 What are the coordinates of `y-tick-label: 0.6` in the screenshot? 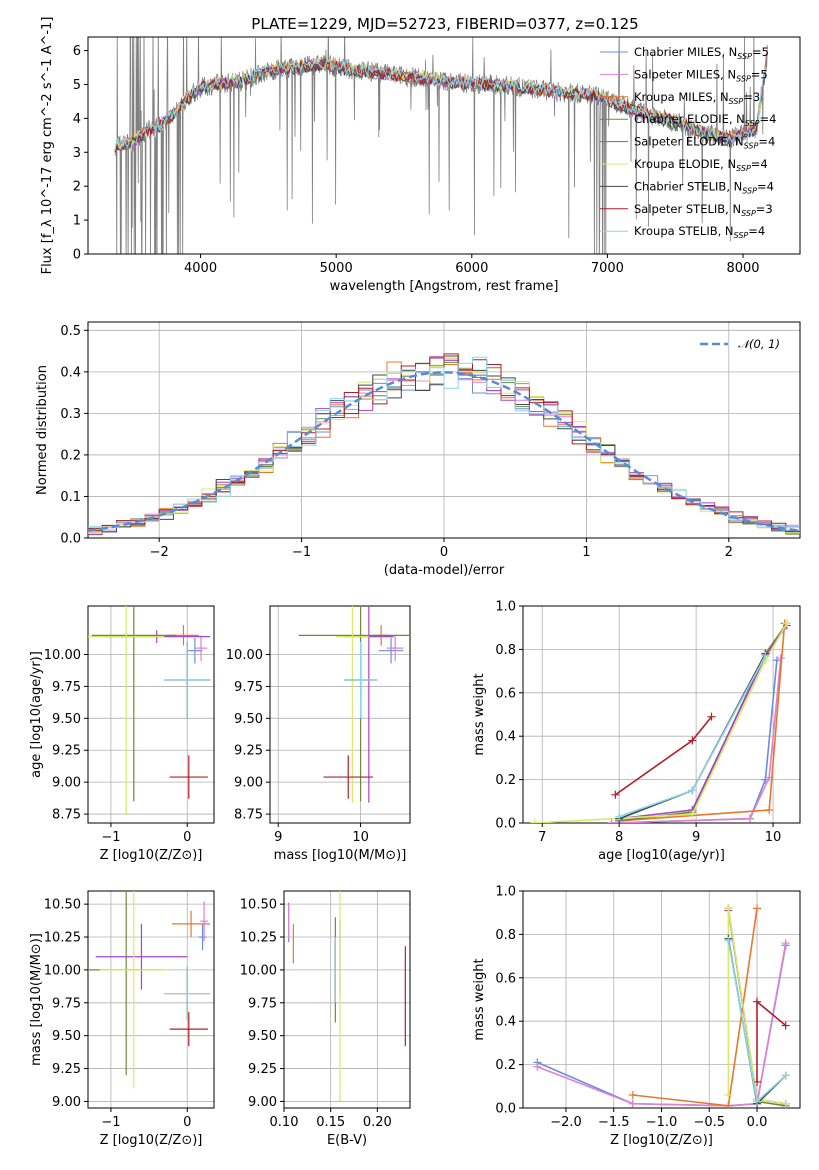 It's located at (505, 693).